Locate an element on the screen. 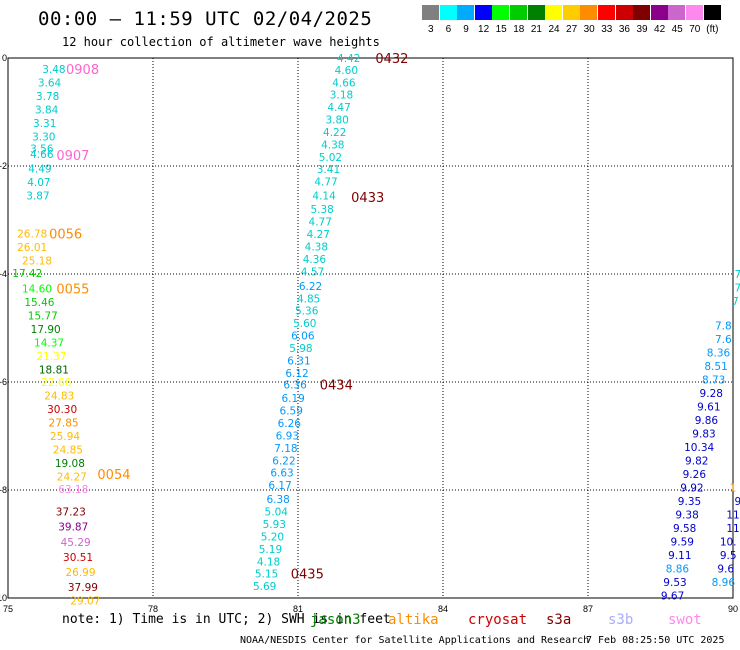  swh-value: 1 is located at coordinates (733, 488).